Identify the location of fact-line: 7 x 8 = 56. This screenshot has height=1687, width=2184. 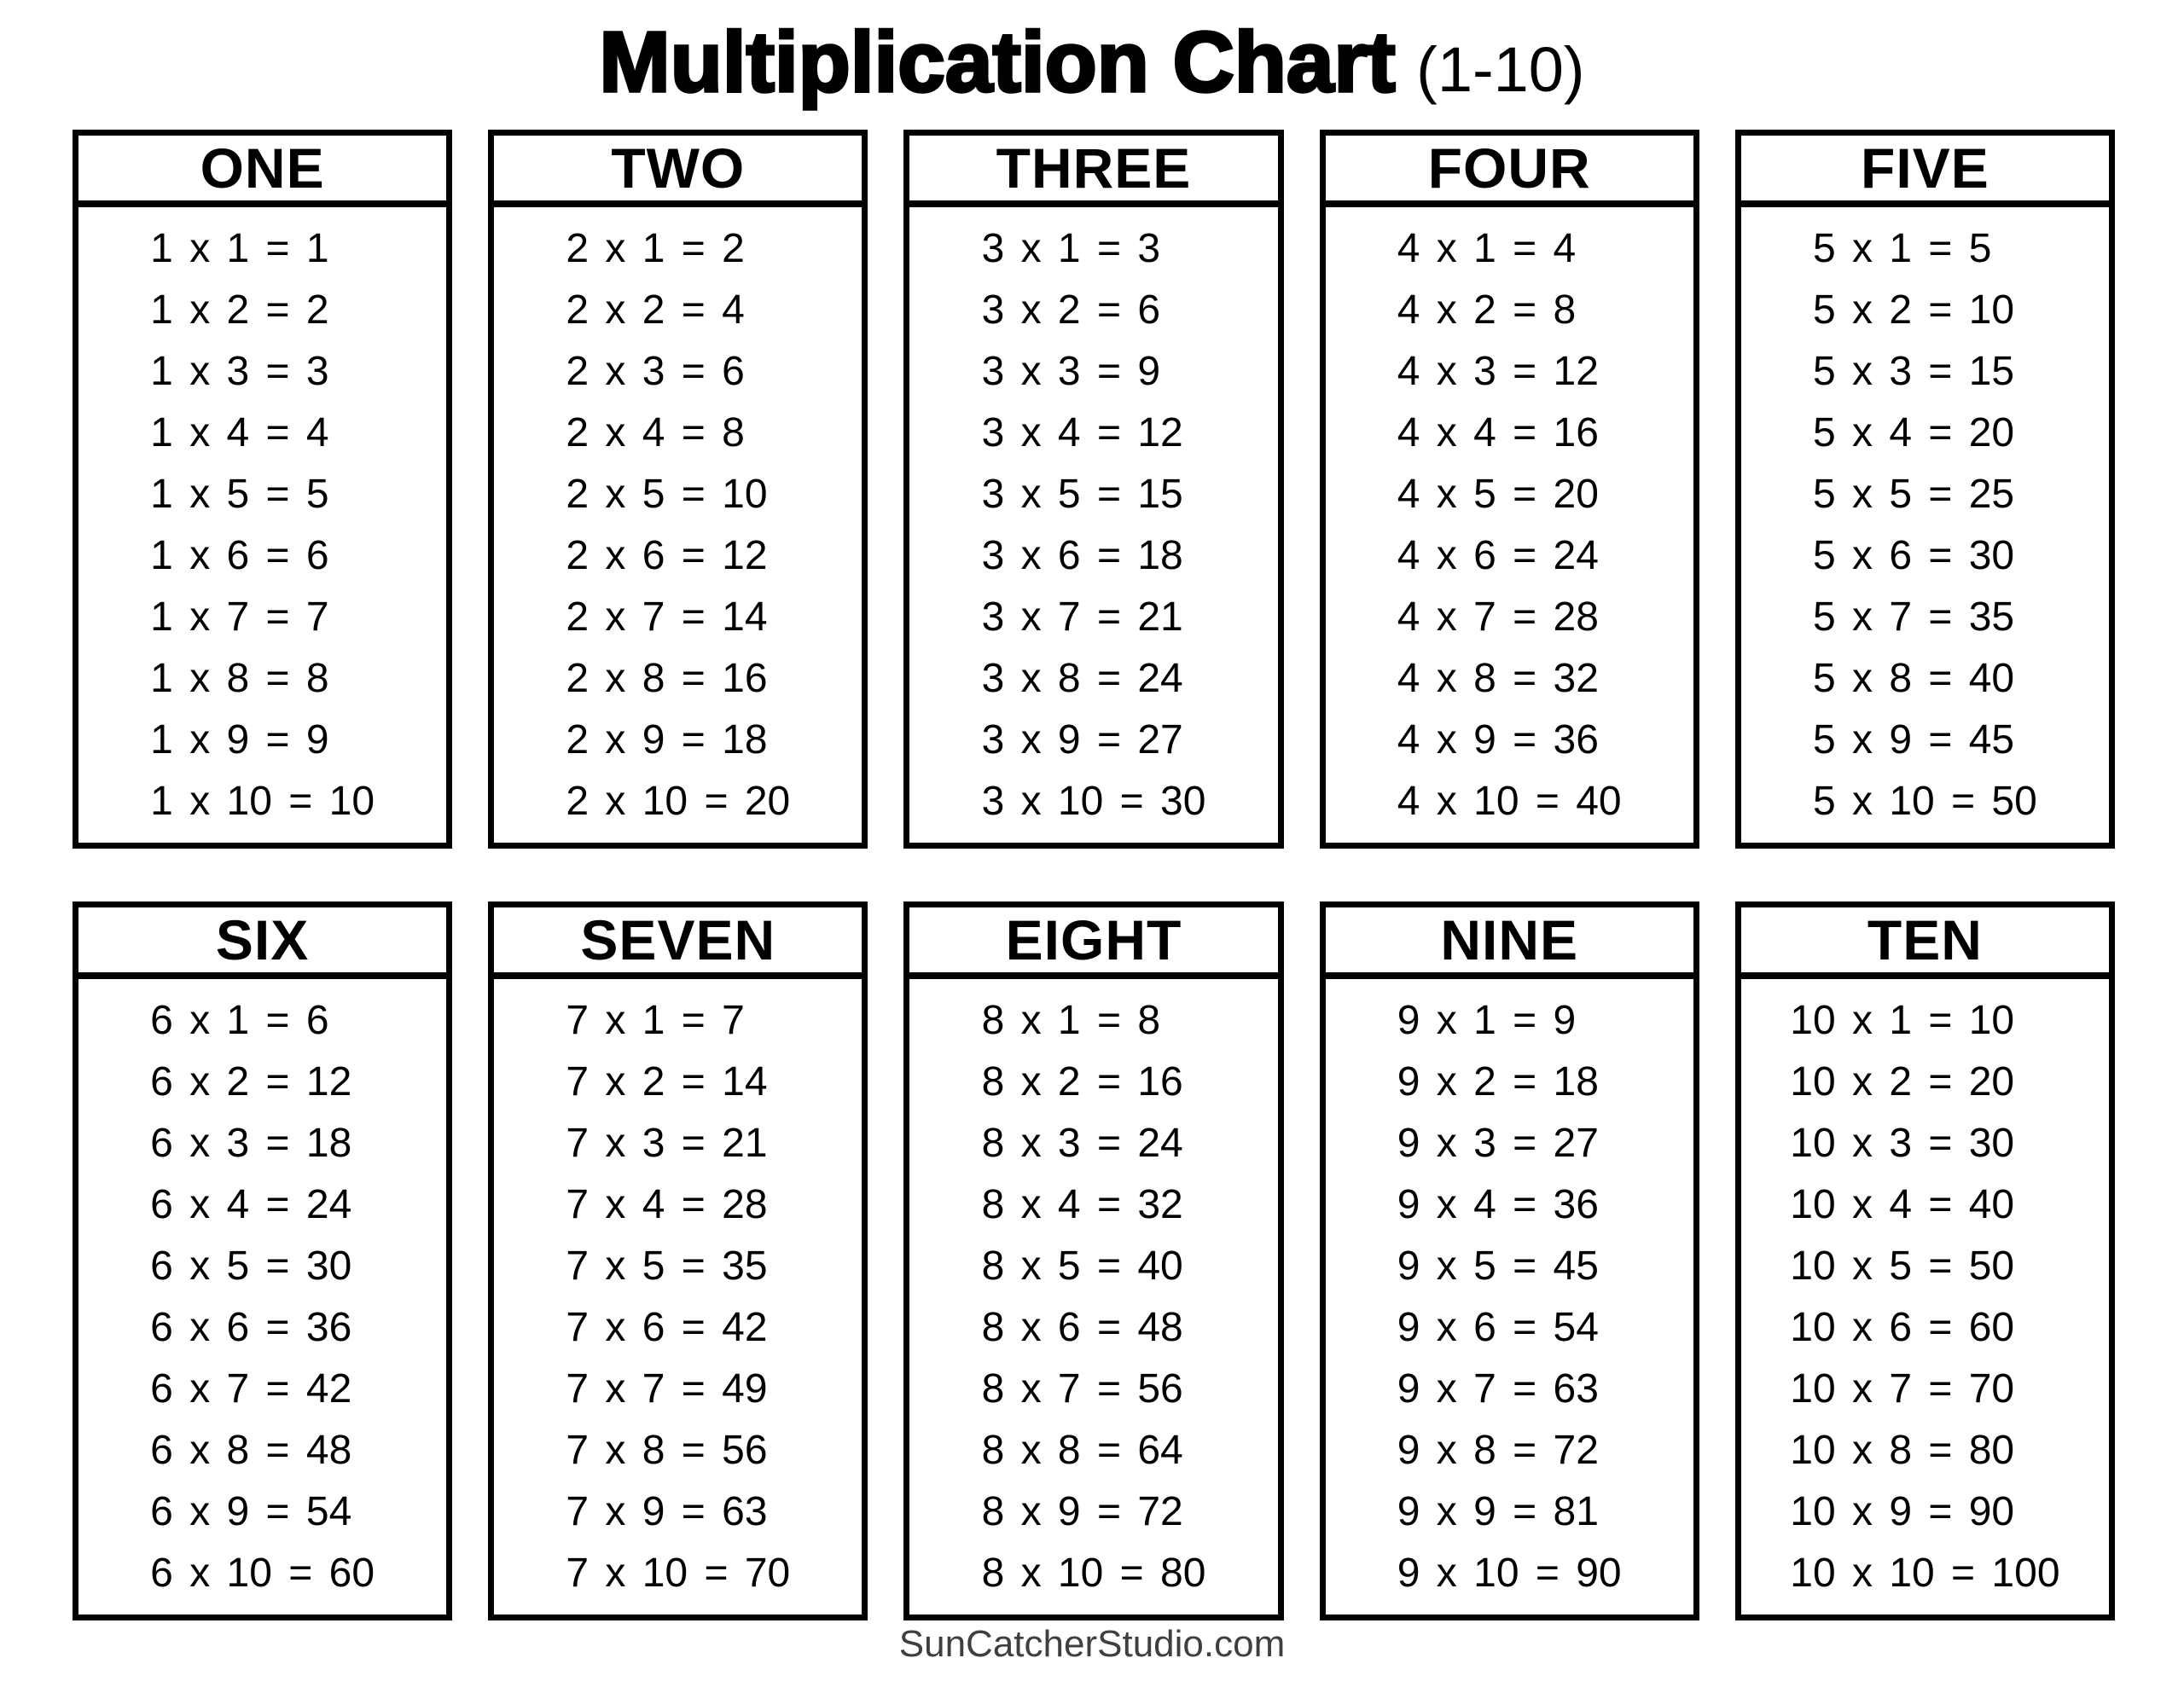
(667, 1451).